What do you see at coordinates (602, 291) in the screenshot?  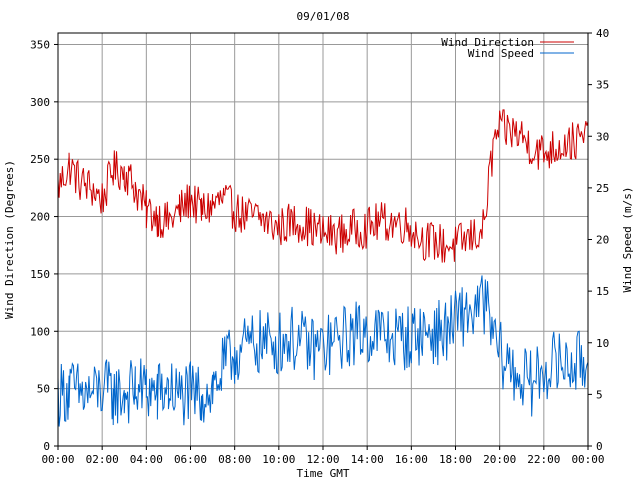 I see `y-right-tick-label: 15` at bounding box center [602, 291].